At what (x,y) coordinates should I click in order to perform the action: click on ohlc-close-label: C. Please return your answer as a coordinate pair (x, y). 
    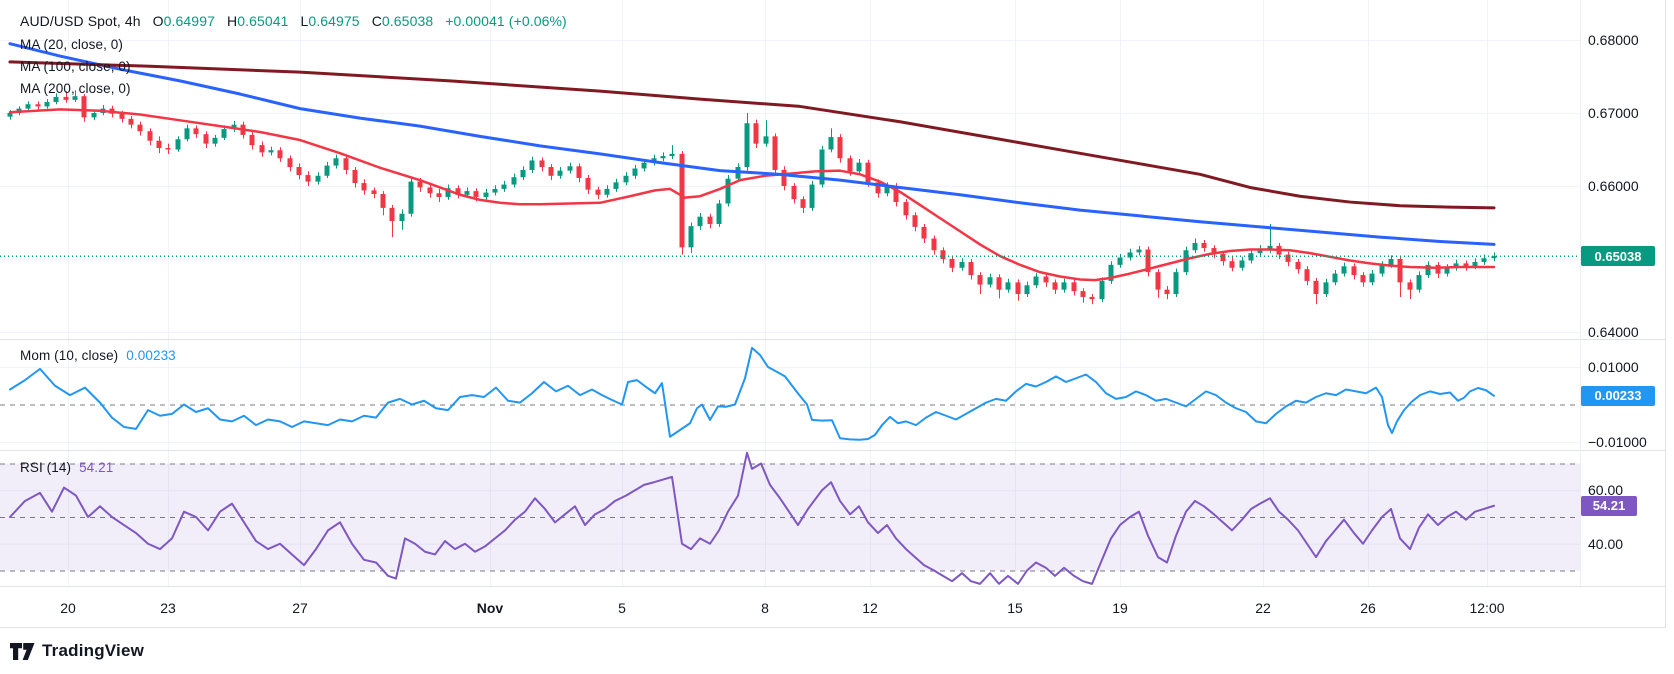
    Looking at the image, I should click on (376, 21).